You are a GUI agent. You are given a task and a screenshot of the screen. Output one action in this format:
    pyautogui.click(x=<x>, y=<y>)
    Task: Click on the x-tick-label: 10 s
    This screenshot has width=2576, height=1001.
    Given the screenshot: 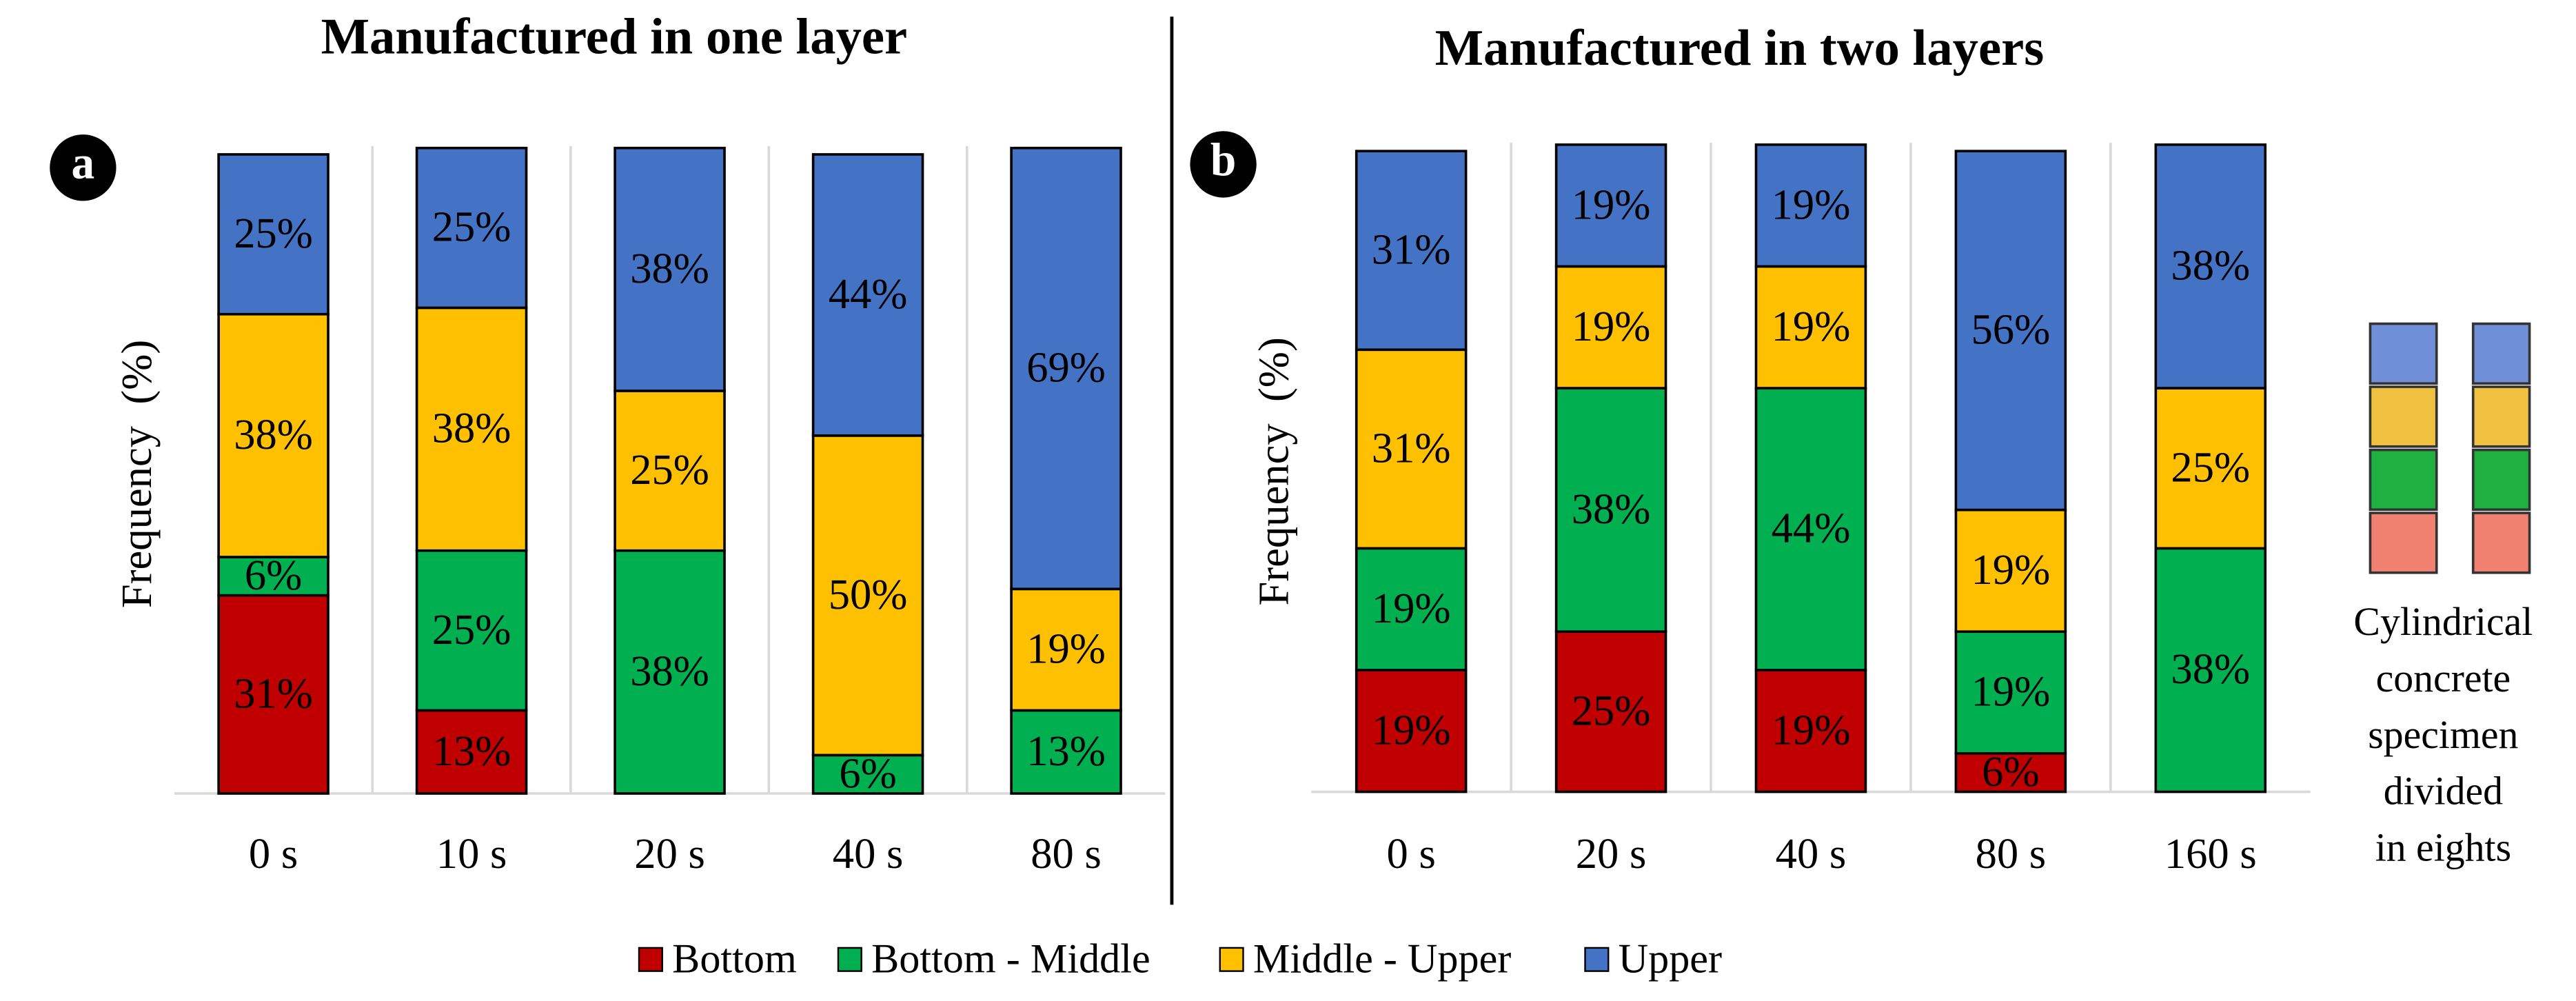 What is the action you would take?
    pyautogui.click(x=471, y=854)
    